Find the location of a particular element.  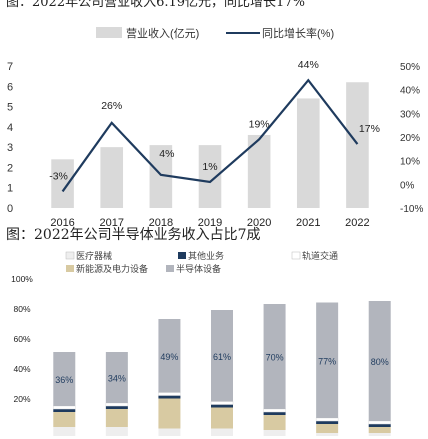

y-left-tick-label: 0 is located at coordinates (10, 209).